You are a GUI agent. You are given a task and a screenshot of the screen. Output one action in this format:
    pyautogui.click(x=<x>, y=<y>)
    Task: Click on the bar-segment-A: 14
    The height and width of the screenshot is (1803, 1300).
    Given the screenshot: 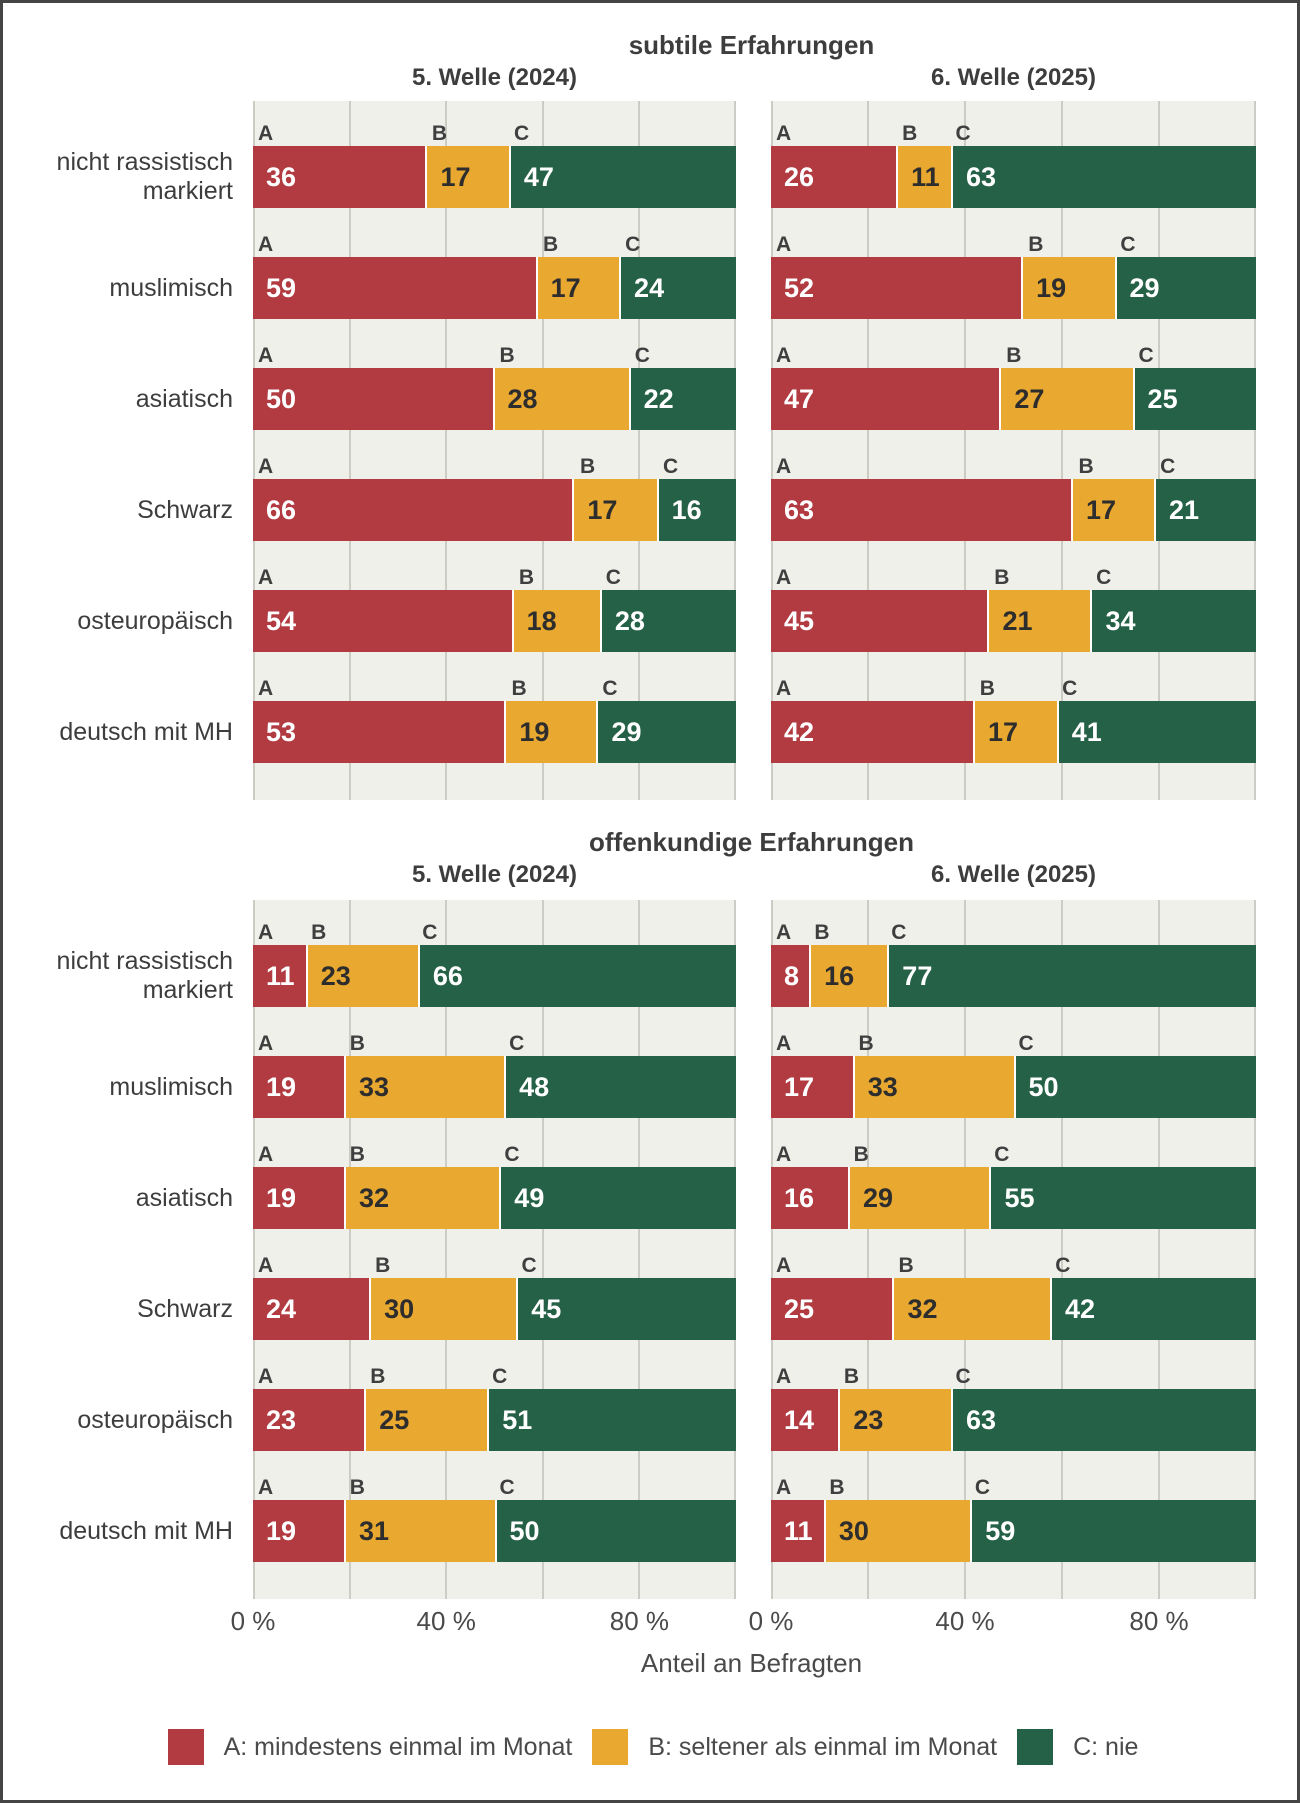 What is the action you would take?
    pyautogui.click(x=805, y=1420)
    